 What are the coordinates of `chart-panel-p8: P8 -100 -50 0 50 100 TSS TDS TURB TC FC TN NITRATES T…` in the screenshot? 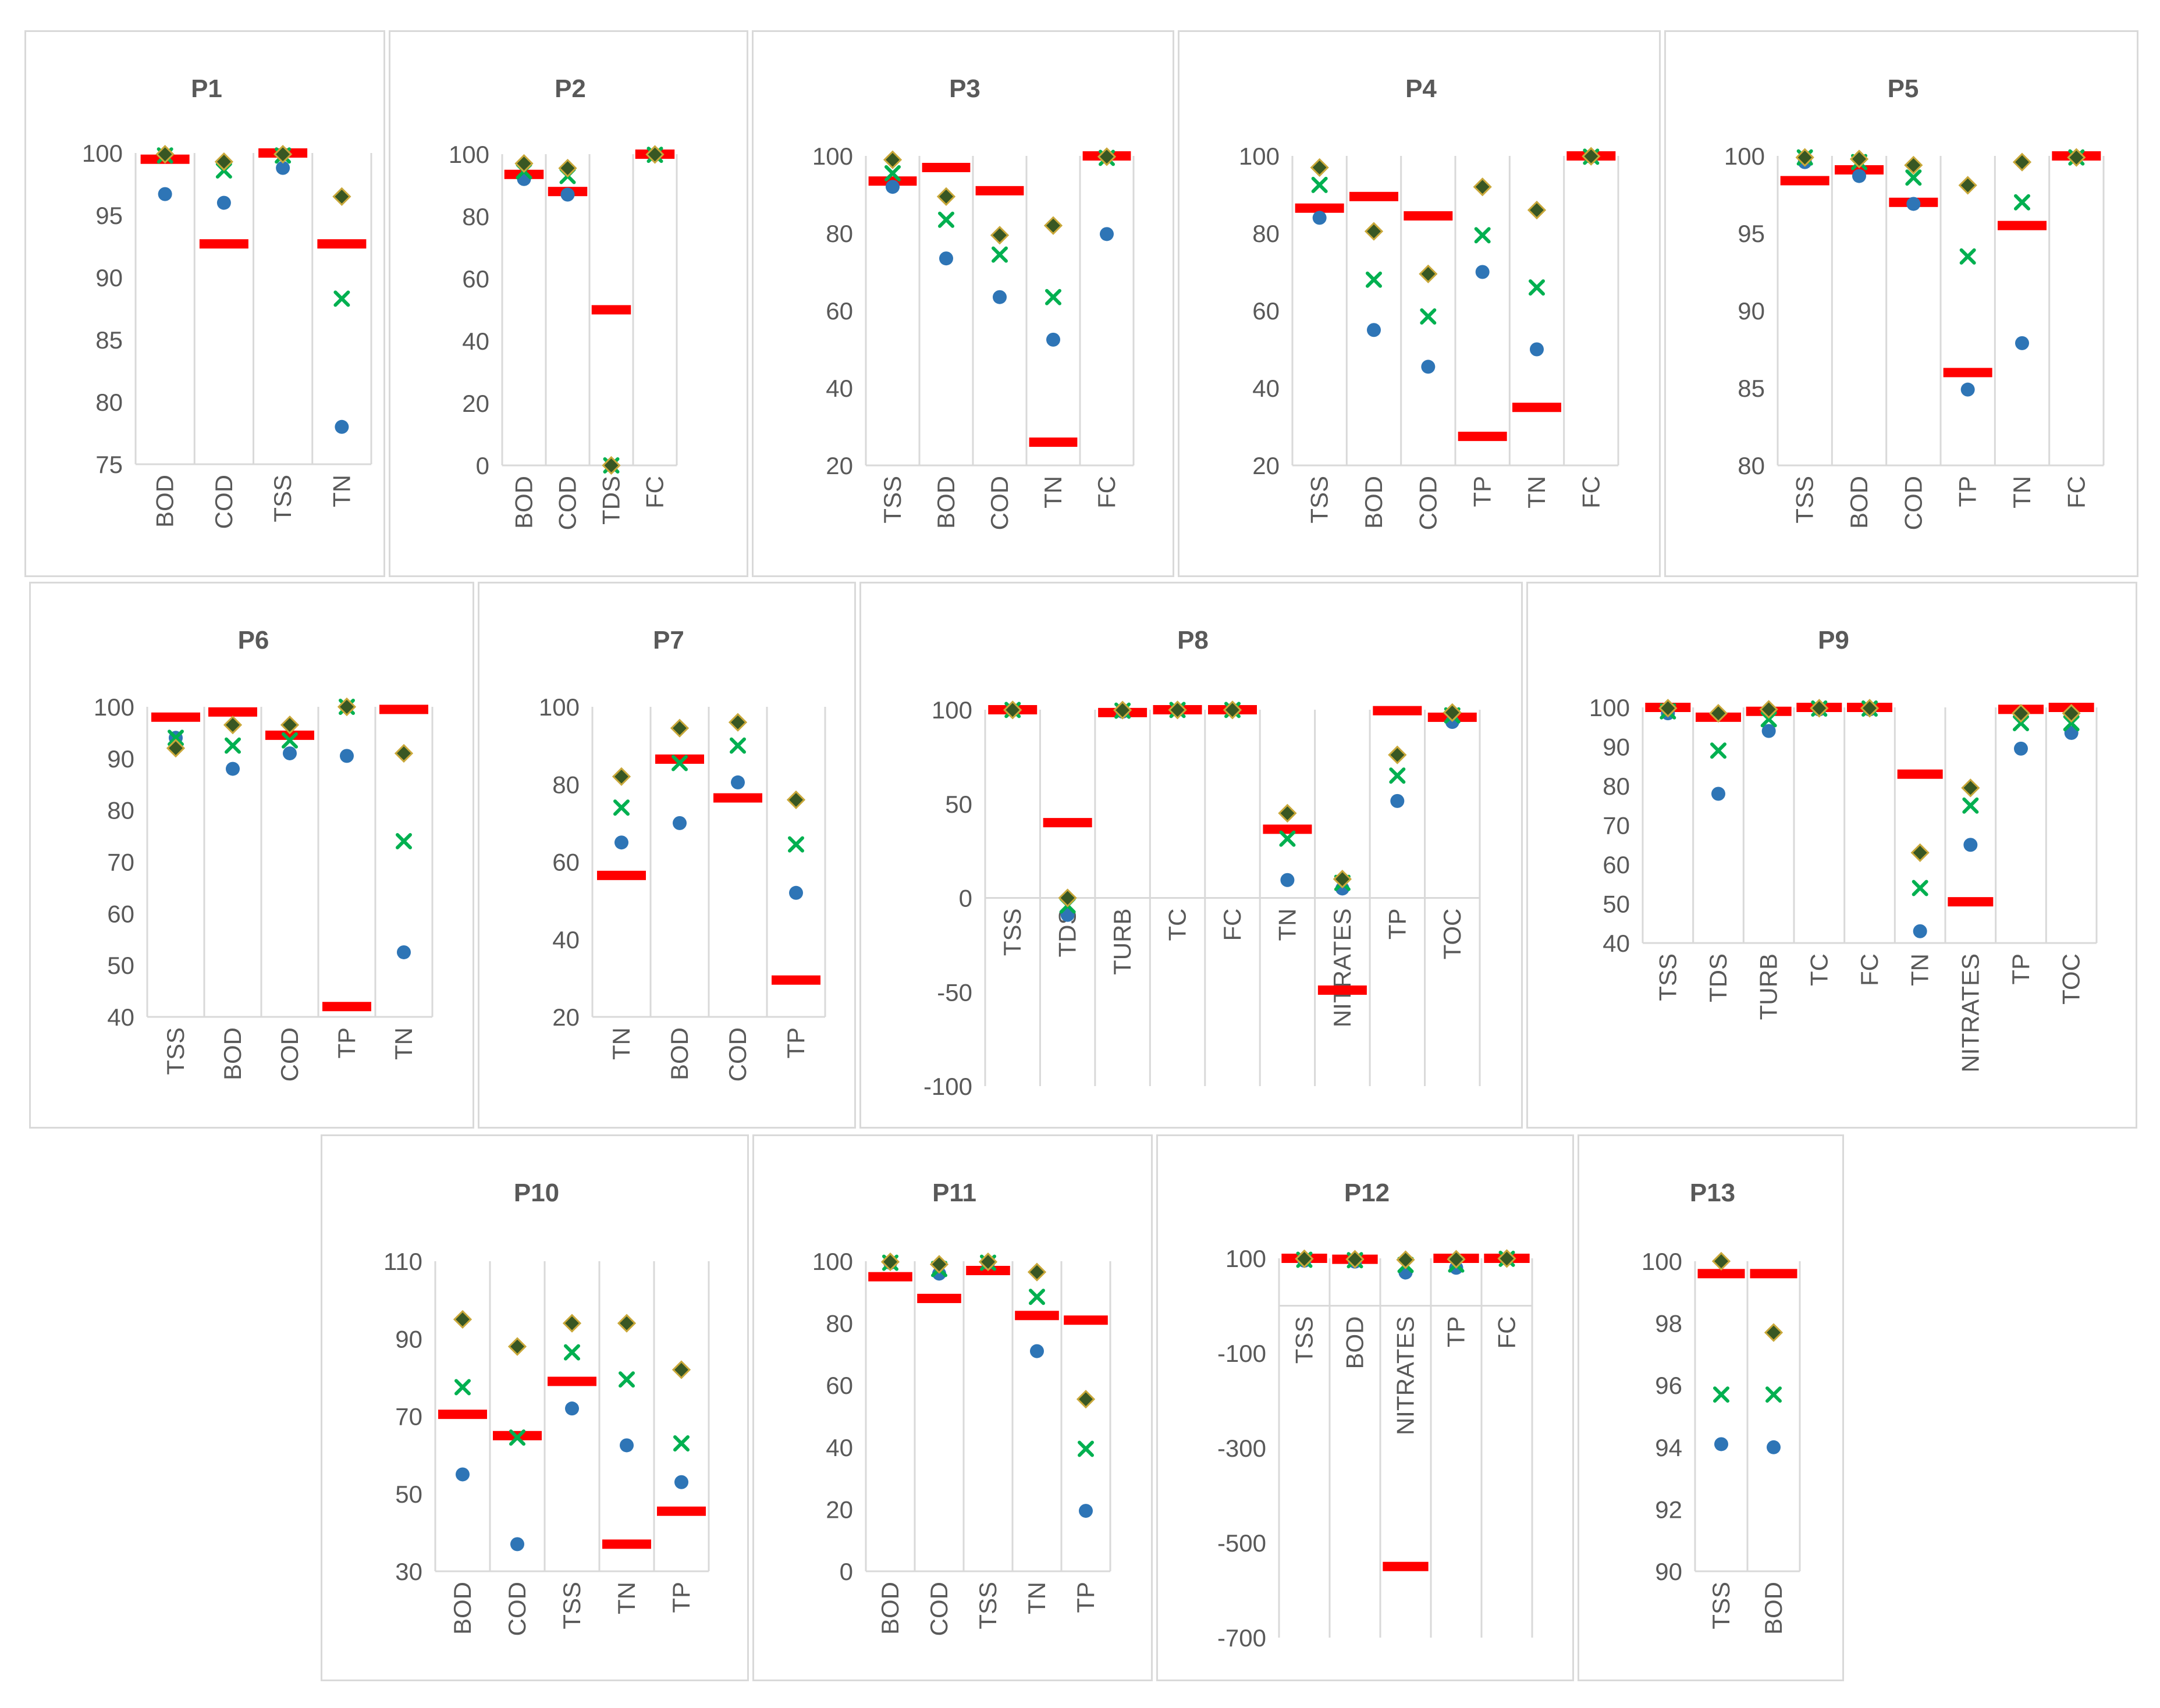 It's located at (1191, 855).